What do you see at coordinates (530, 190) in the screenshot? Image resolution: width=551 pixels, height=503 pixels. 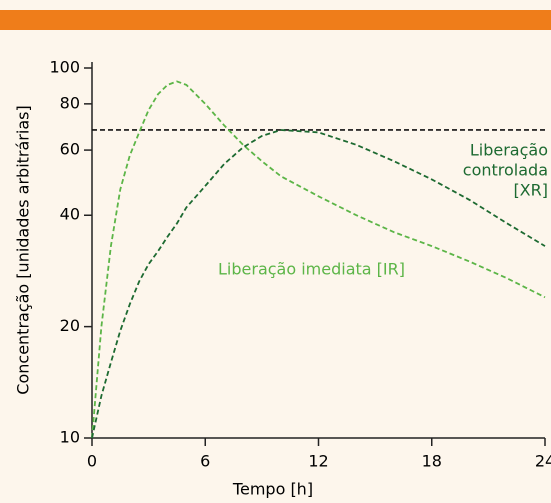 I see `xr-label: [XR]` at bounding box center [530, 190].